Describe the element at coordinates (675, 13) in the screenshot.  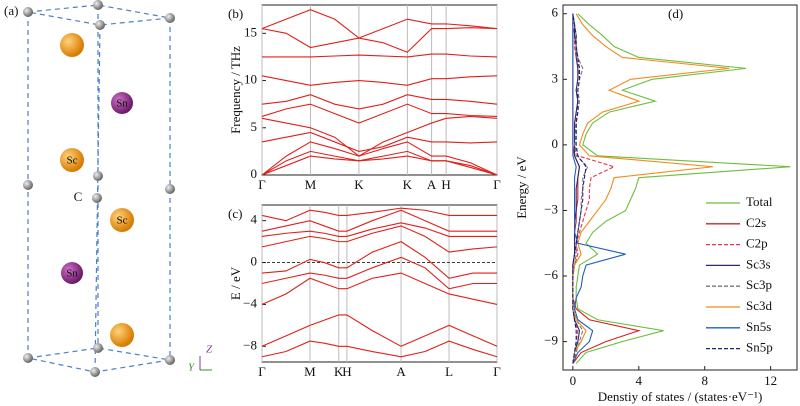
I see `panel-label: (d)` at that location.